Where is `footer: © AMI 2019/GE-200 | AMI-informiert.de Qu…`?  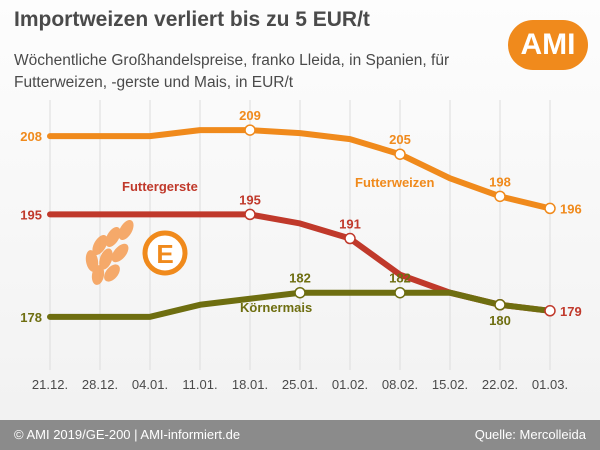 footer: © AMI 2019/GE-200 | AMI-informiert.de Qu… is located at coordinates (300, 435).